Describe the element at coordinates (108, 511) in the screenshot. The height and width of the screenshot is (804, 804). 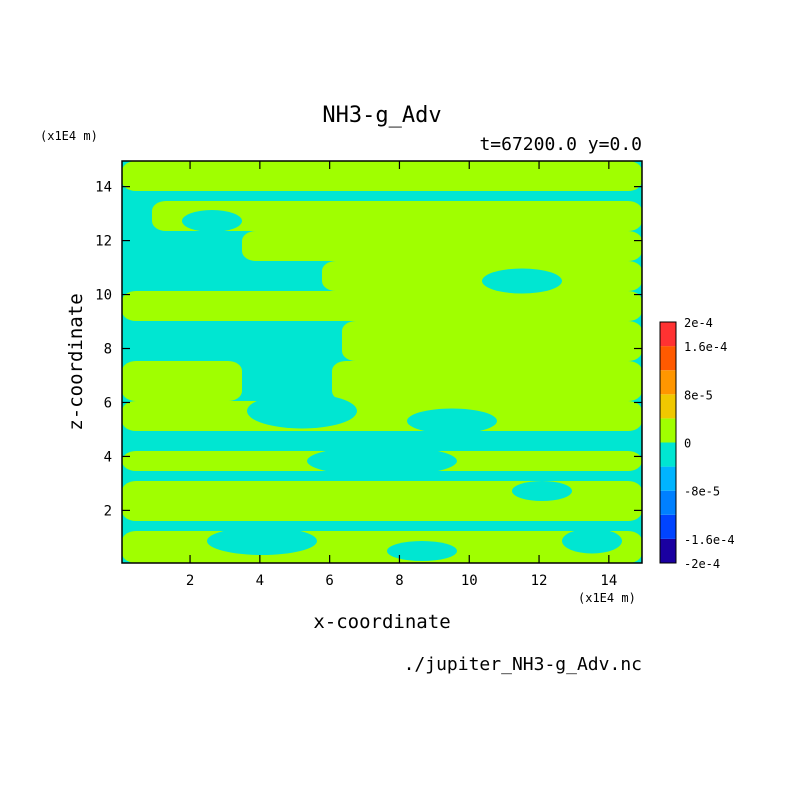
I see `y-tick-label: 2` at that location.